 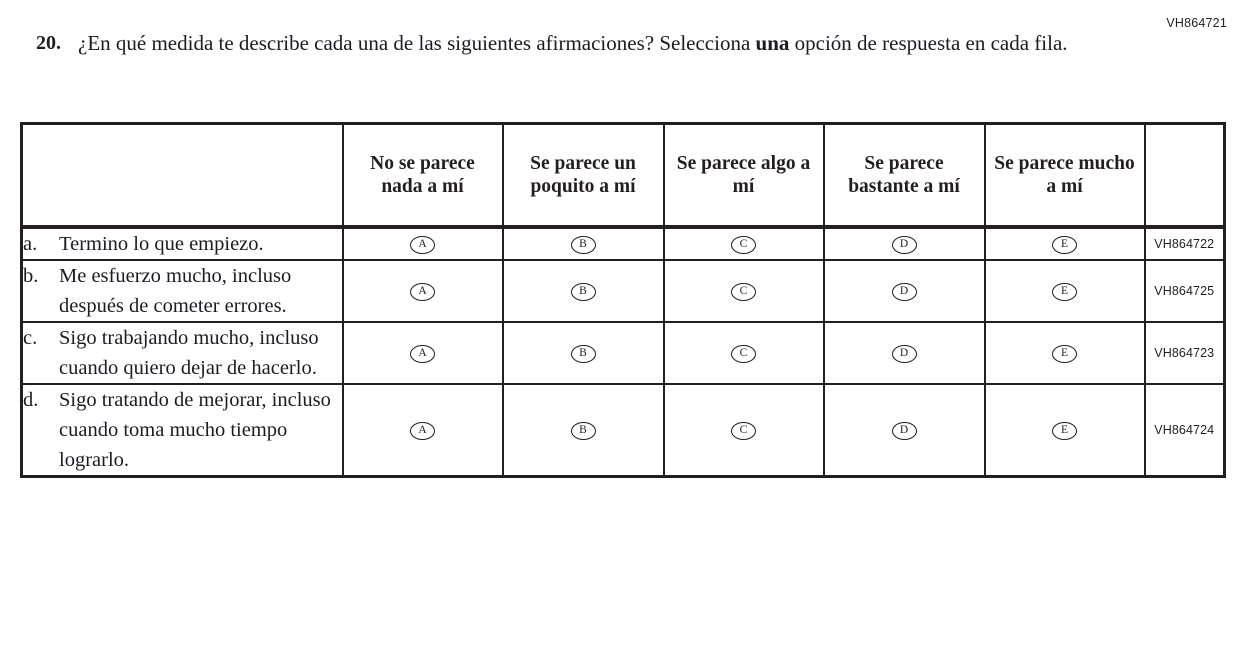 I want to click on radio-cell-c-3: C, so click(x=743, y=353).